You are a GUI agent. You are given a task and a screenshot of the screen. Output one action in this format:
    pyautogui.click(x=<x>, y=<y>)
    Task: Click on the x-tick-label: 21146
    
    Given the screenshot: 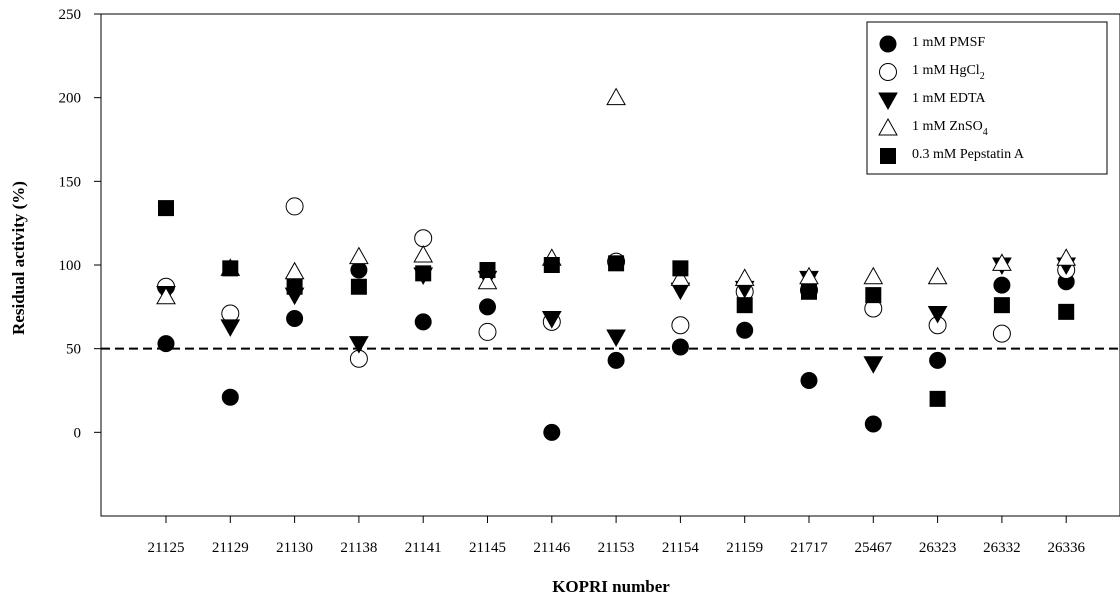 What is the action you would take?
    pyautogui.click(x=551, y=548)
    